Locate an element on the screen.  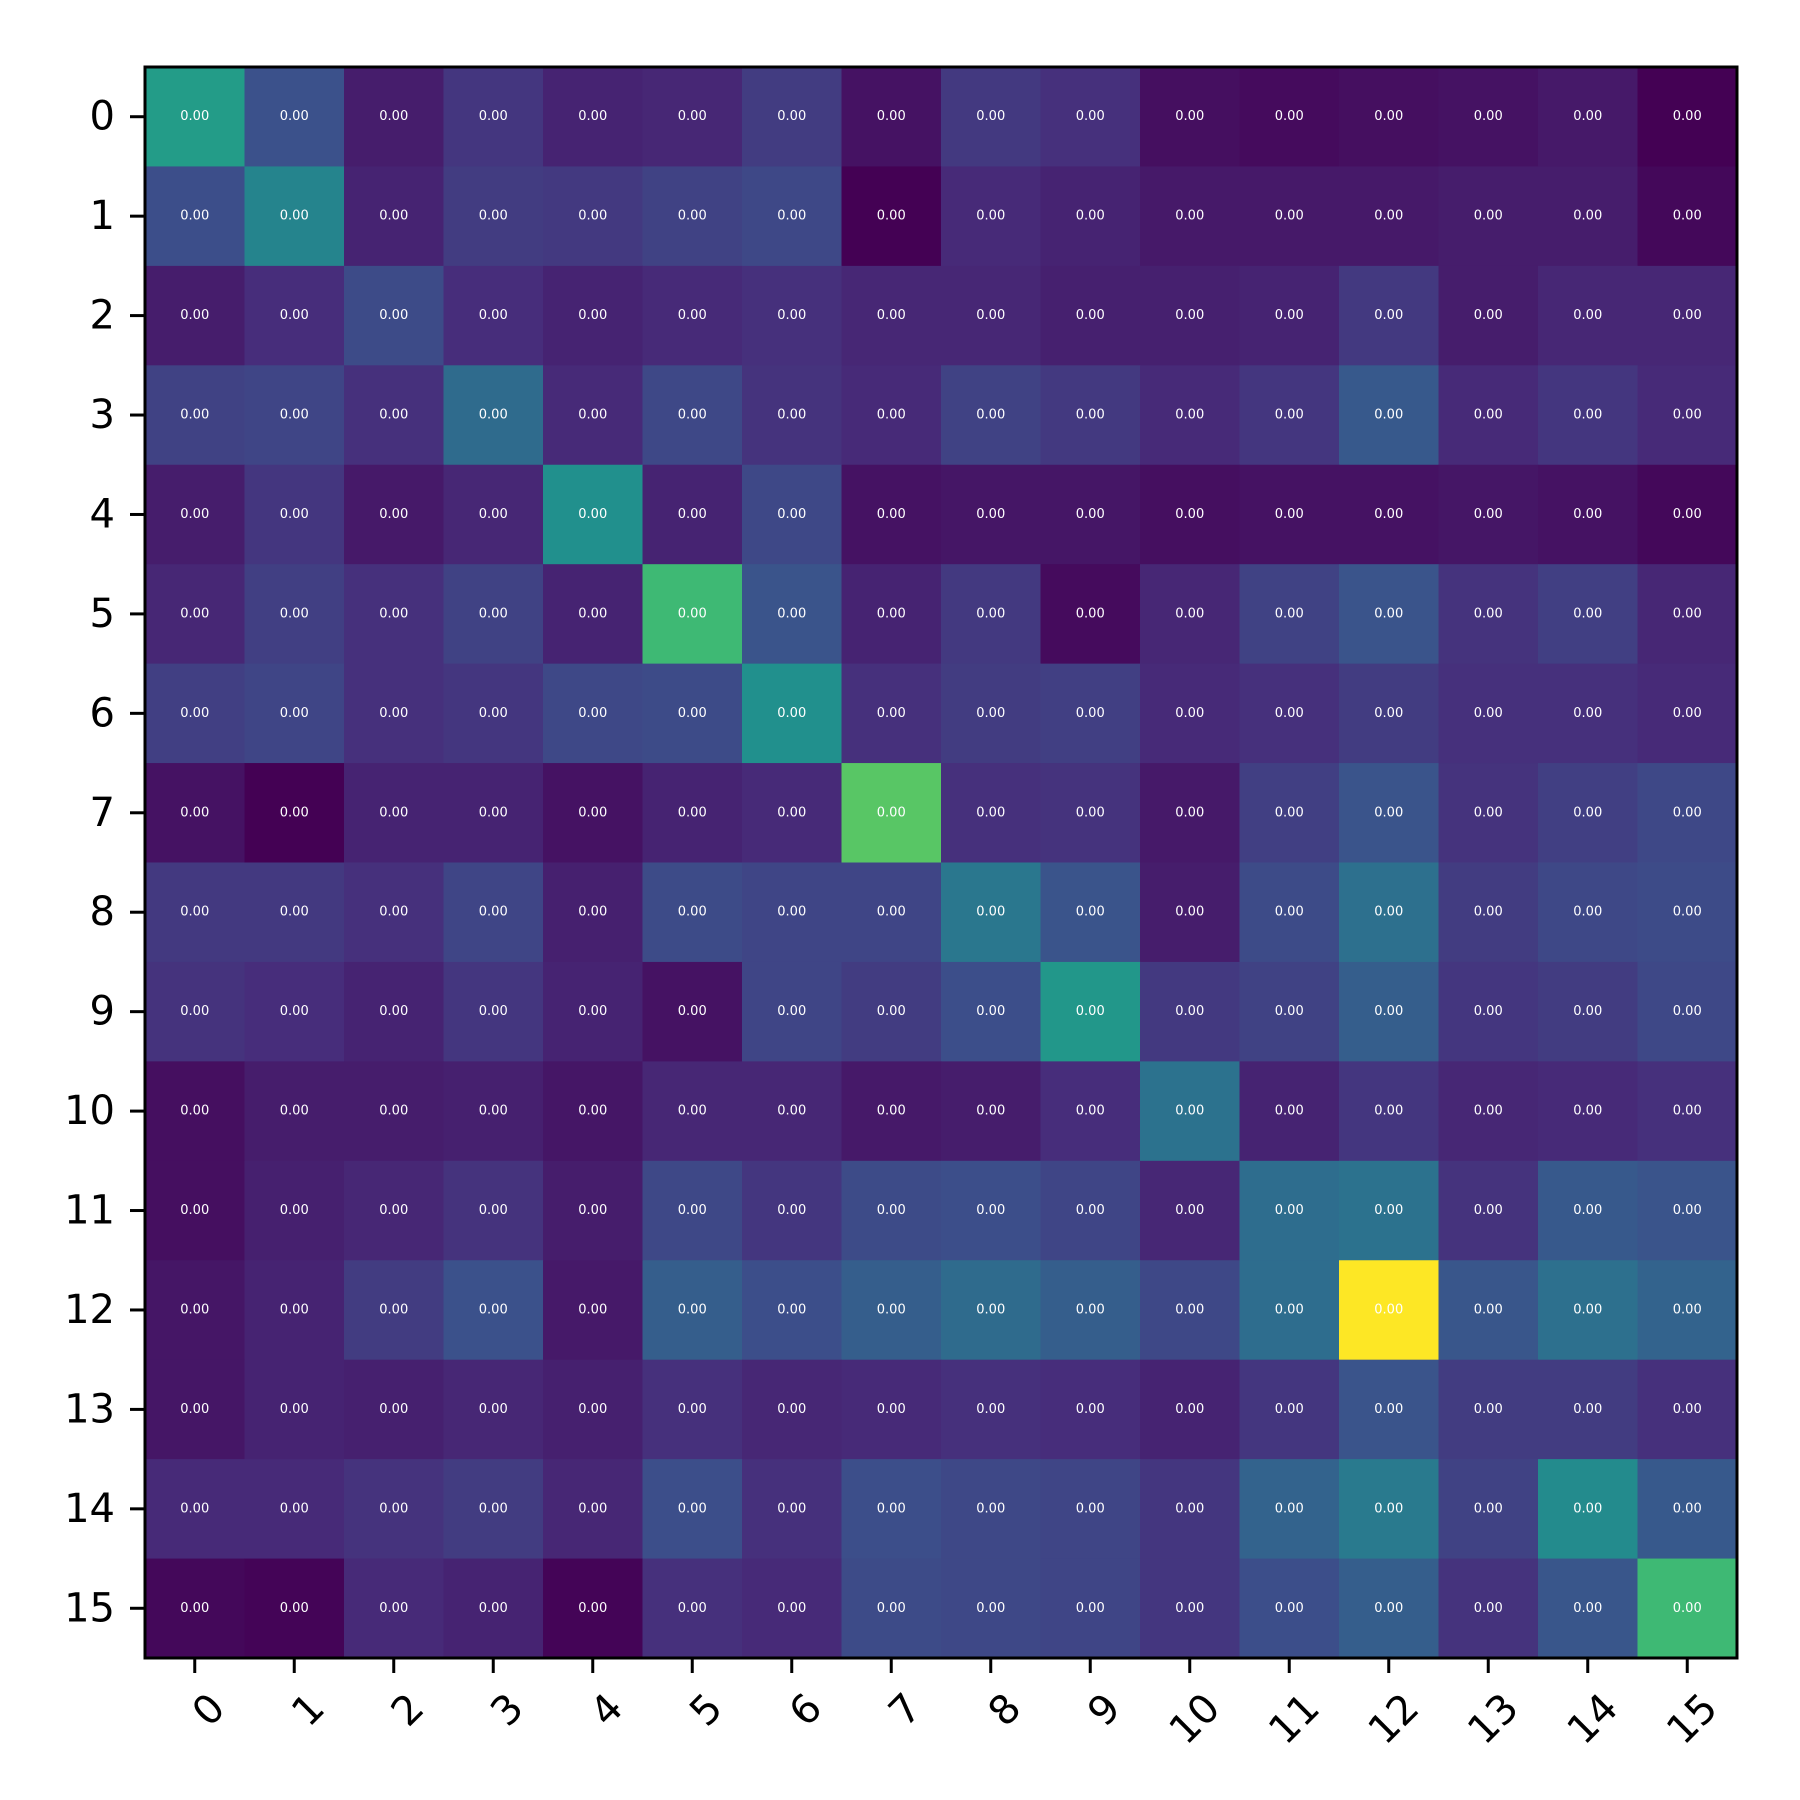
cell-value-label-14-7: 0.00 is located at coordinates (891, 1508).